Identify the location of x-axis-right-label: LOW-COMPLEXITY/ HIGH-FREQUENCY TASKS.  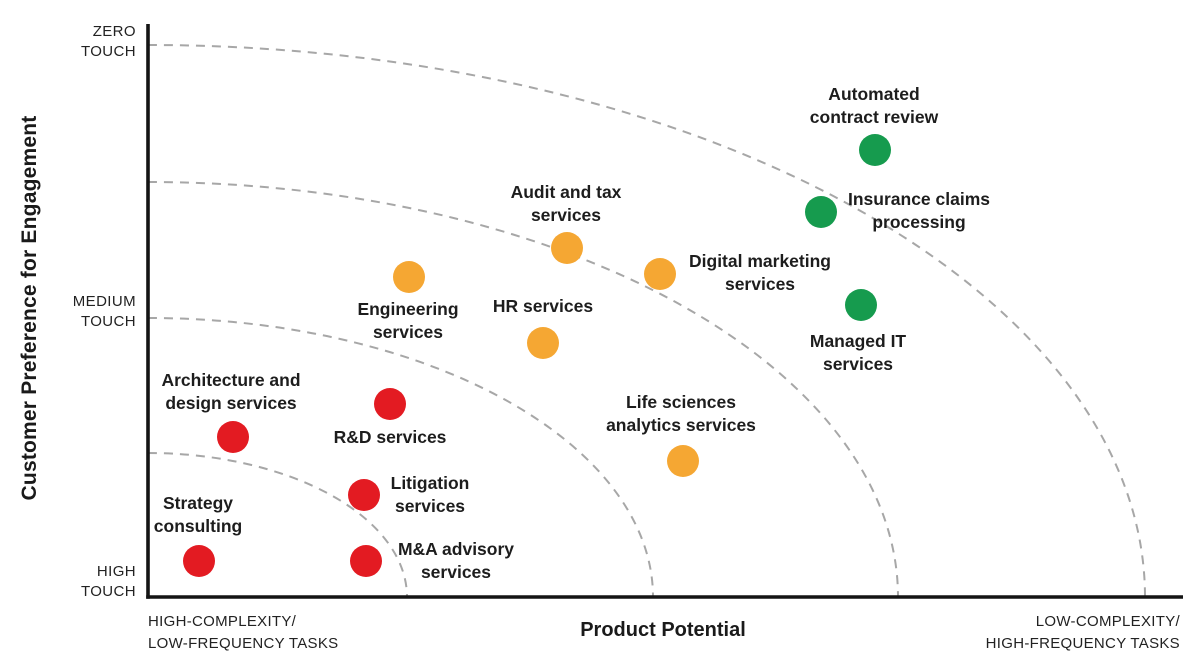
(1082, 632).